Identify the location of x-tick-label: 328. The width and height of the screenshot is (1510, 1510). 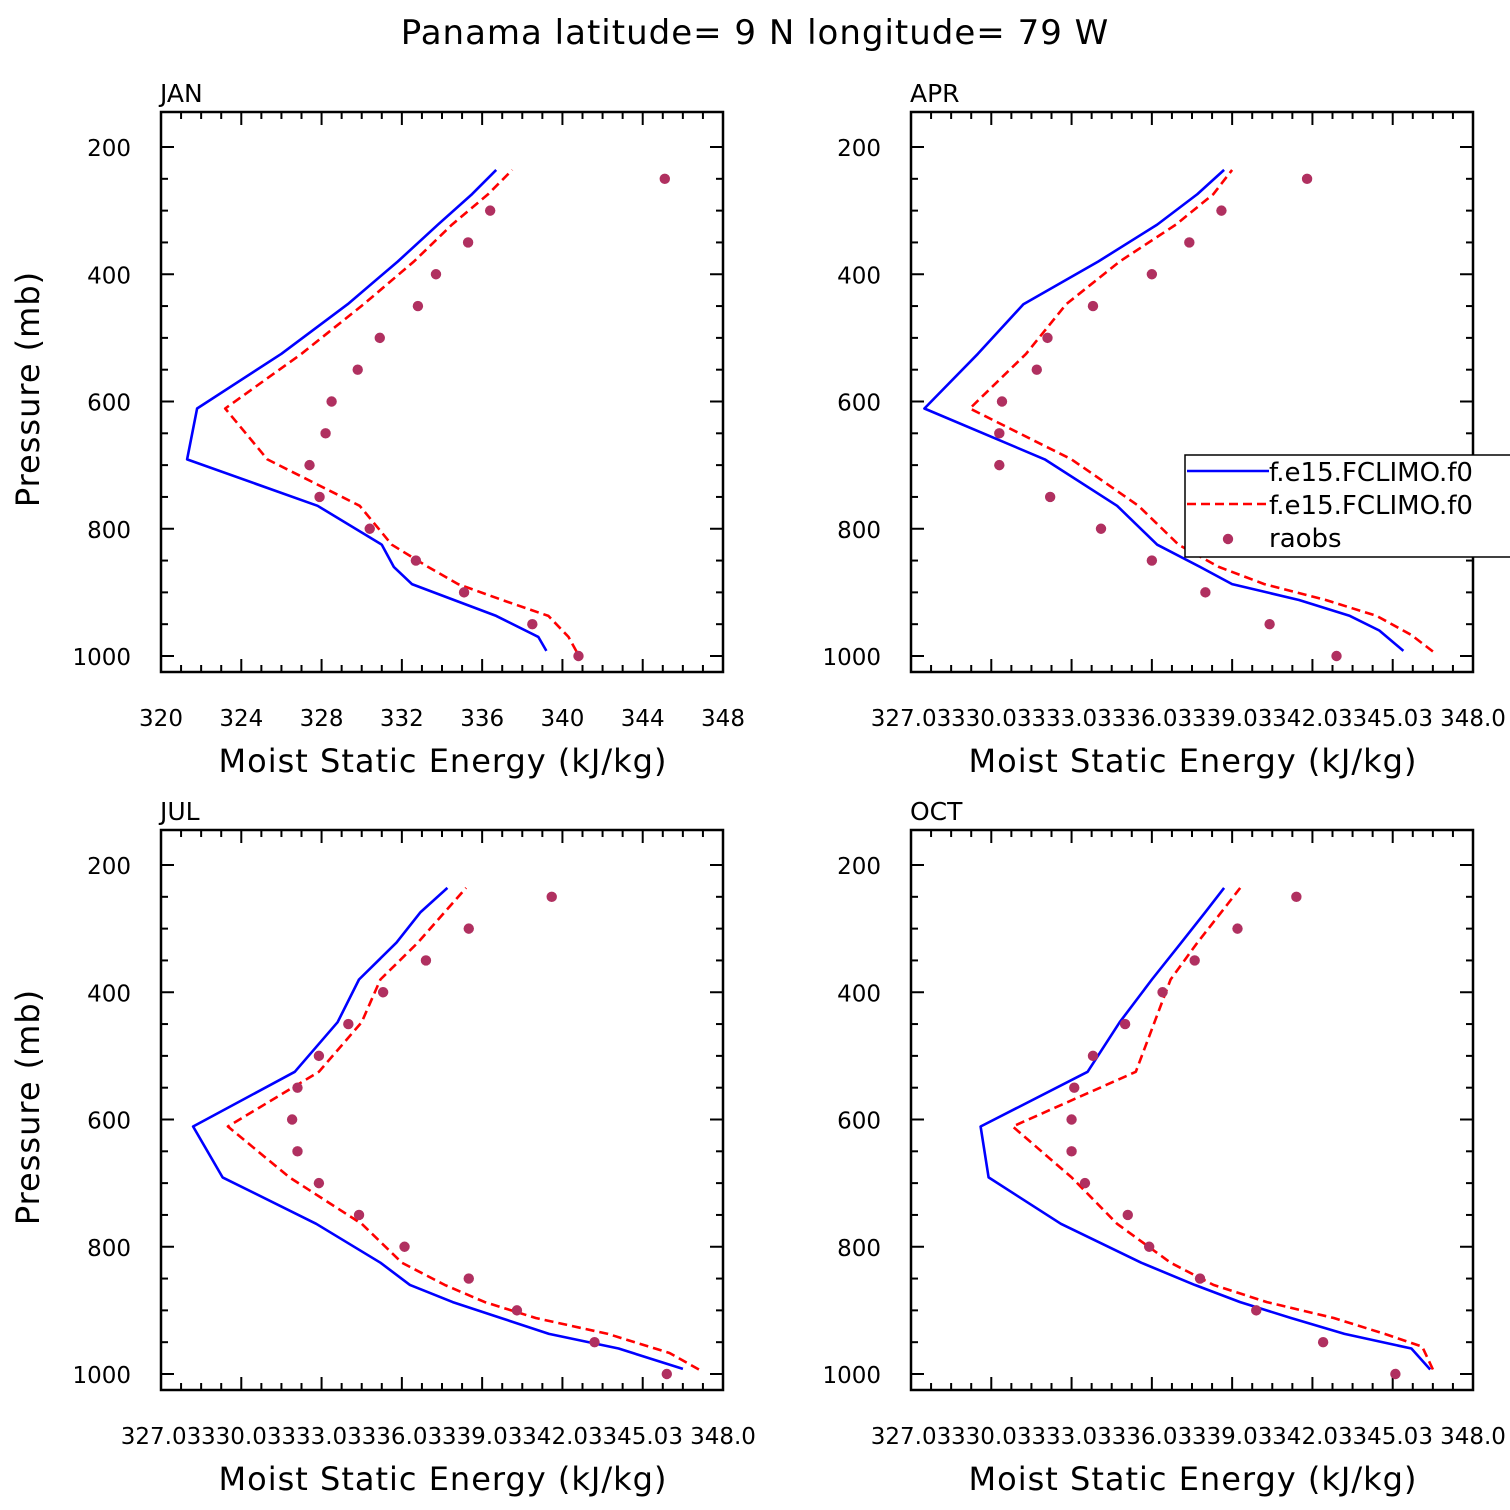
(322, 719).